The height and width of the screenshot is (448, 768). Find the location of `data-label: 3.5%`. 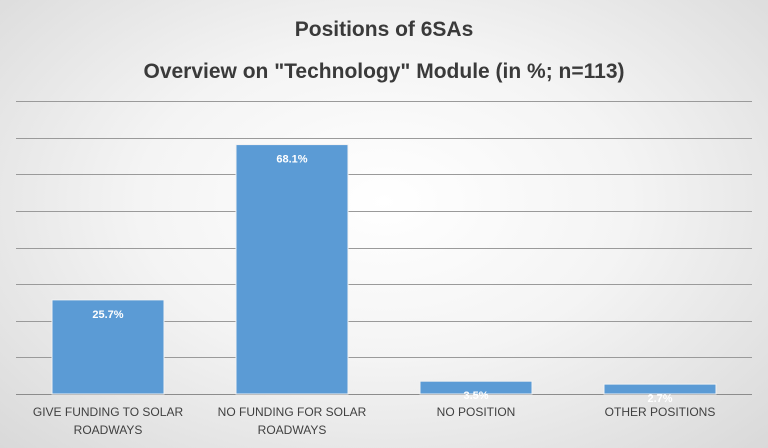

data-label: 3.5% is located at coordinates (475, 396).